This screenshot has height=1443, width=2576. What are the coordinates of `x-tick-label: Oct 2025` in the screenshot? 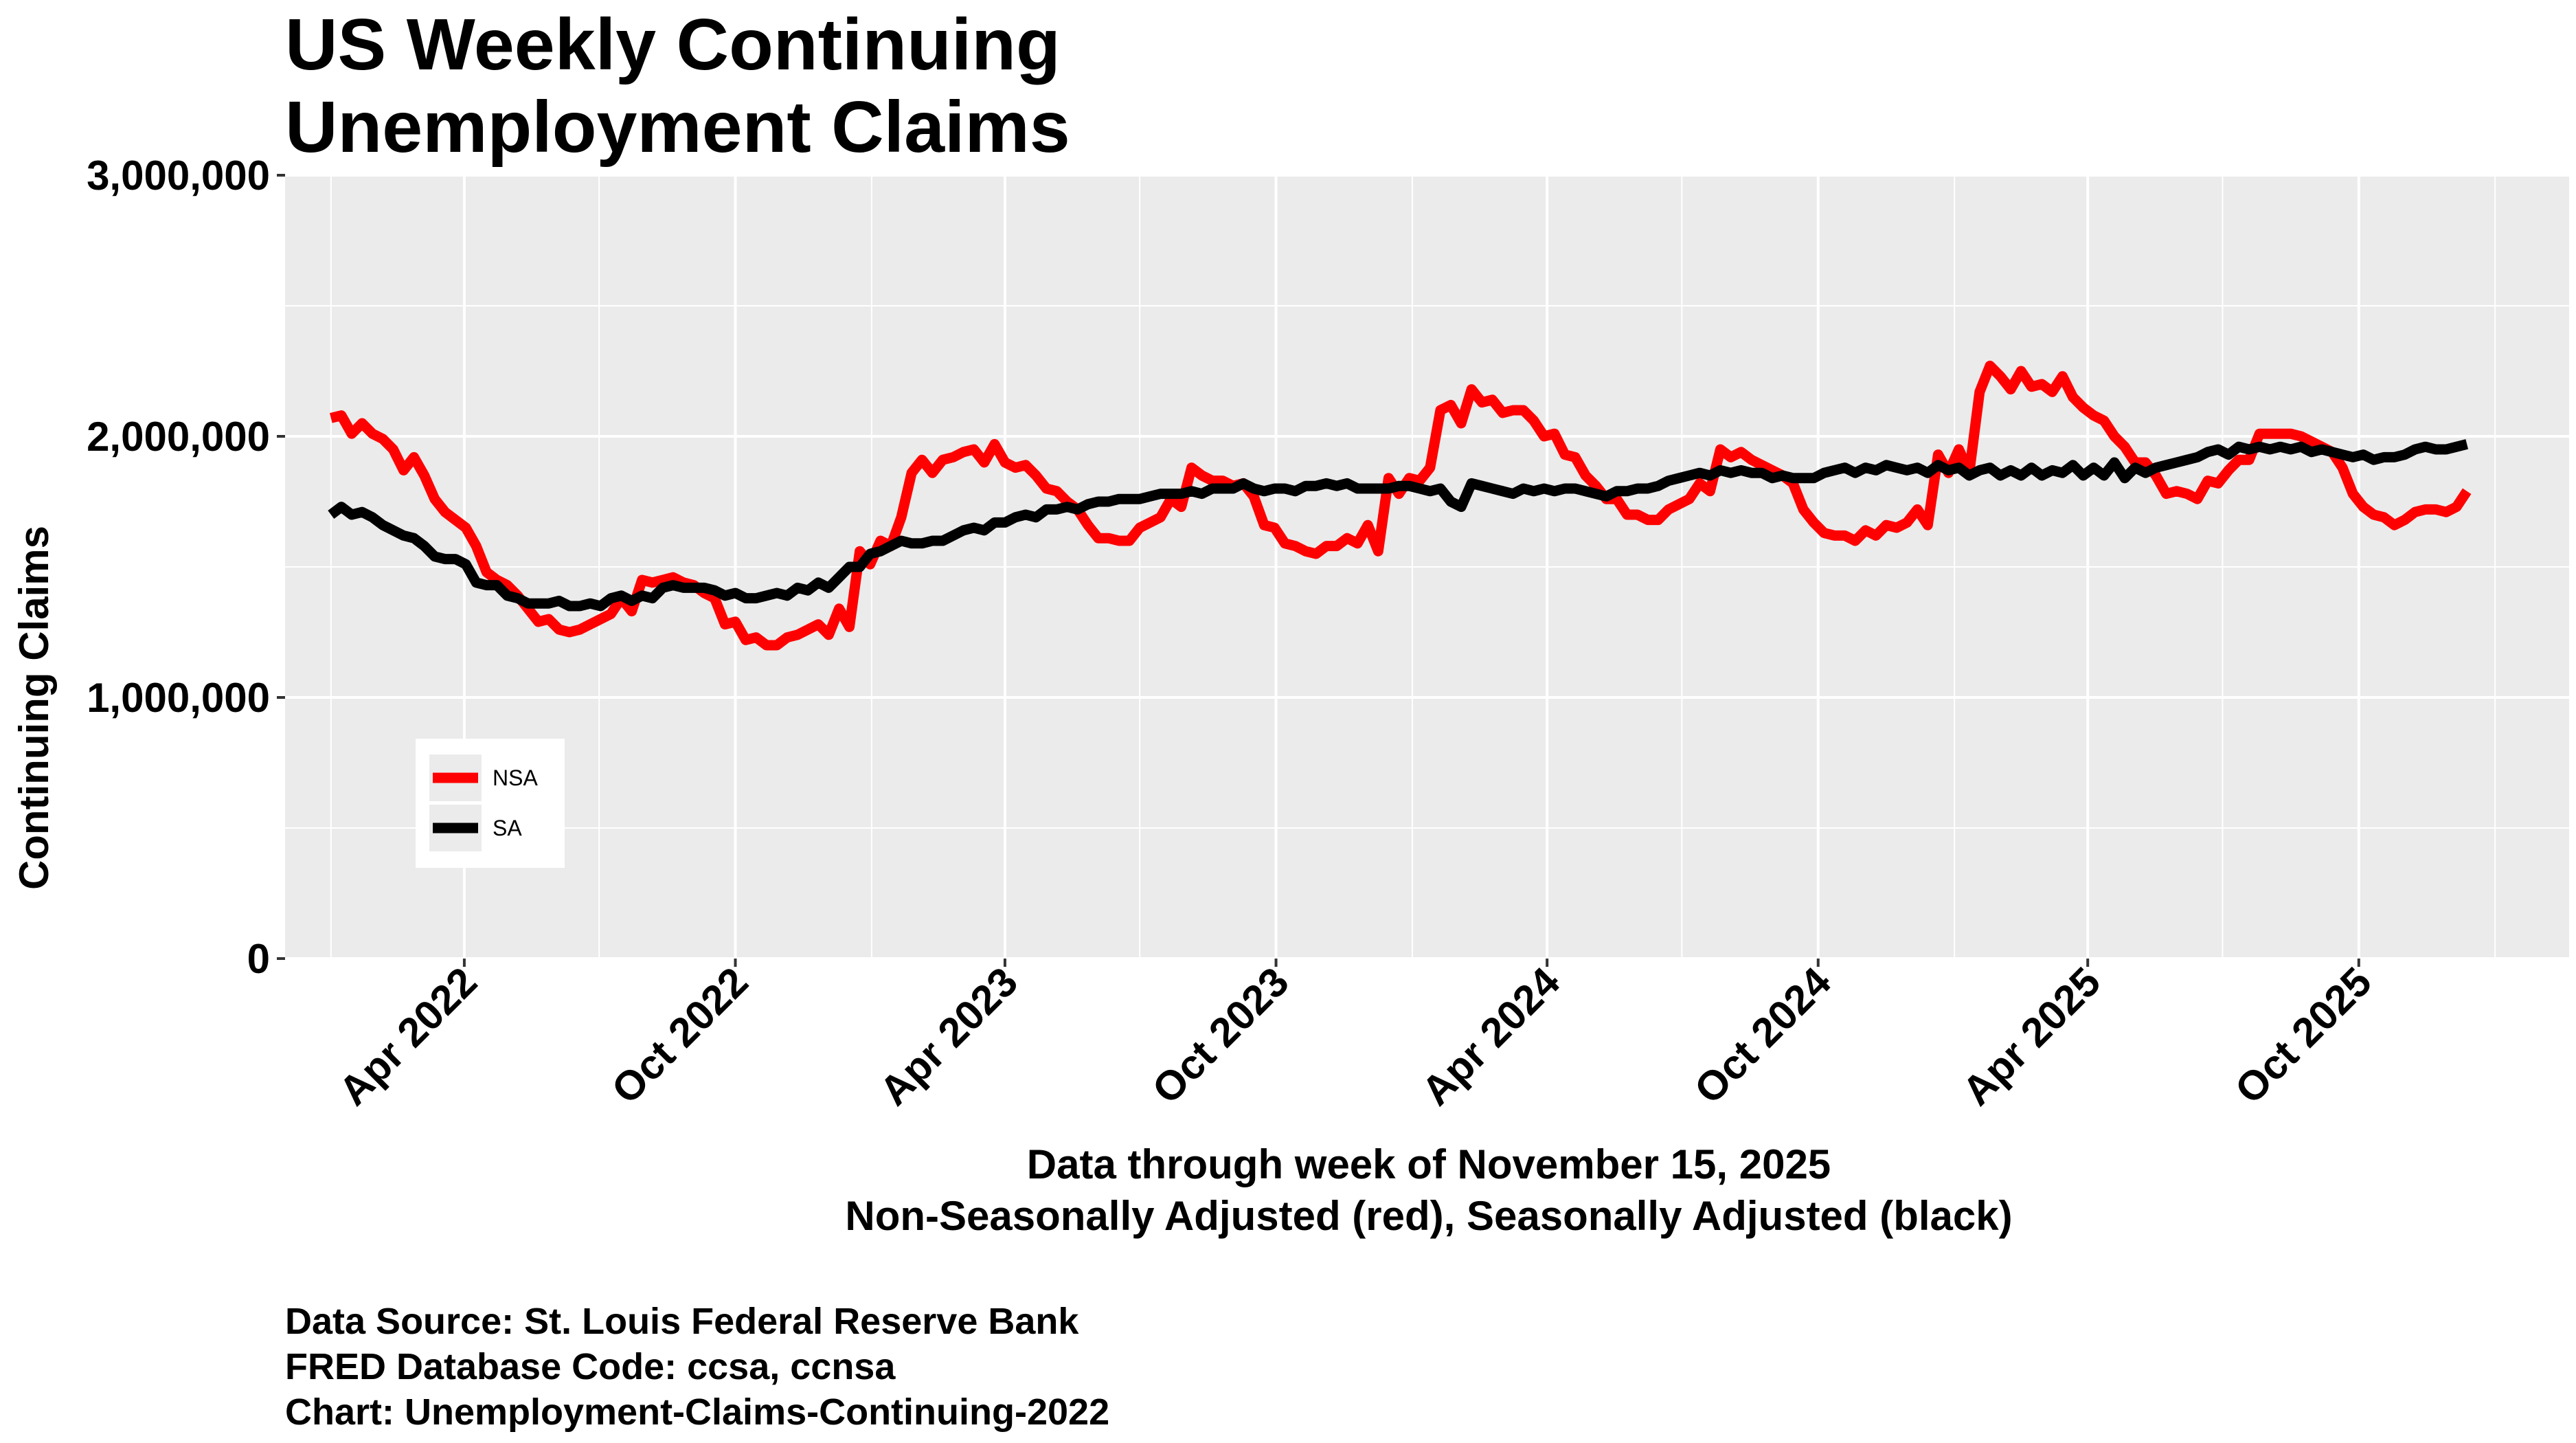 It's located at (2303, 1035).